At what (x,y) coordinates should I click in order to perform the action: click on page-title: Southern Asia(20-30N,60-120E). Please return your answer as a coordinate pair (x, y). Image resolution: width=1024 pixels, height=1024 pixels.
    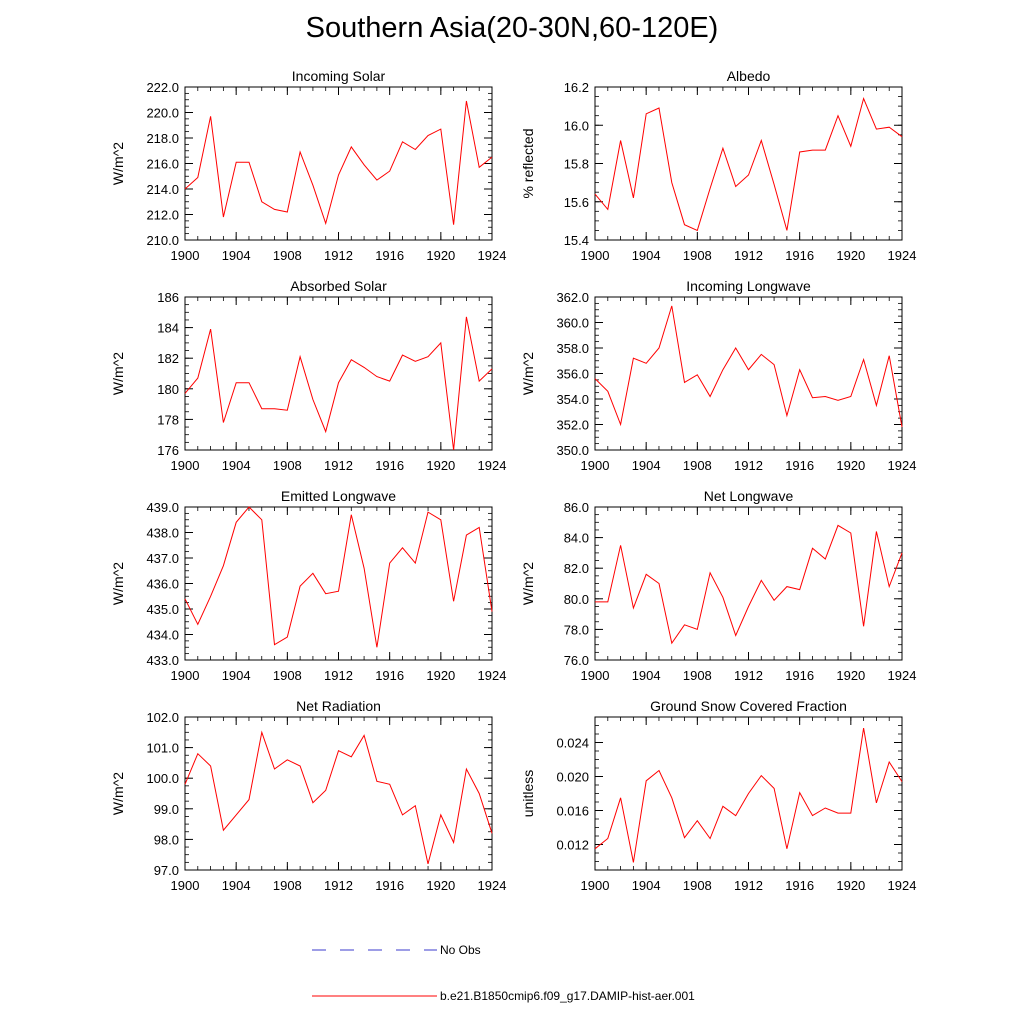
    Looking at the image, I should click on (512, 28).